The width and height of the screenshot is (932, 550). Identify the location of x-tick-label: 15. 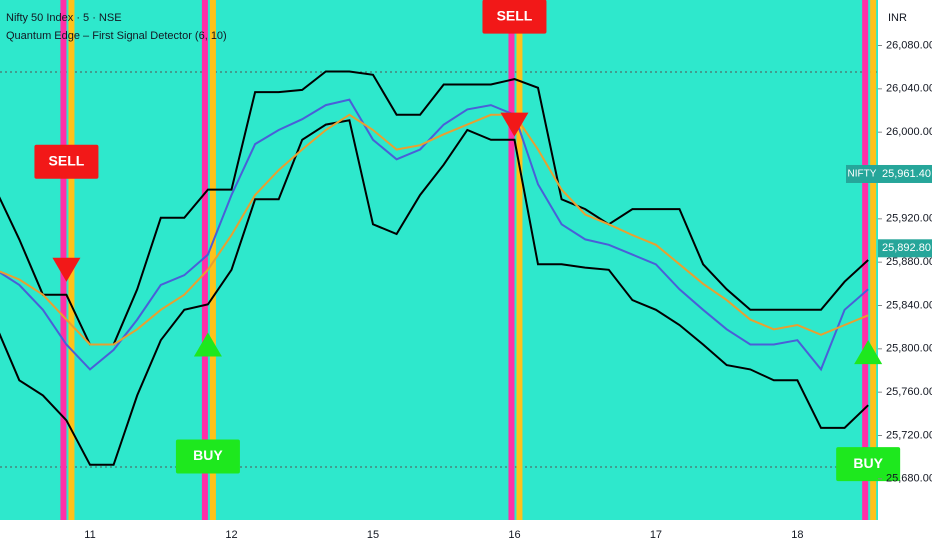
(373, 535).